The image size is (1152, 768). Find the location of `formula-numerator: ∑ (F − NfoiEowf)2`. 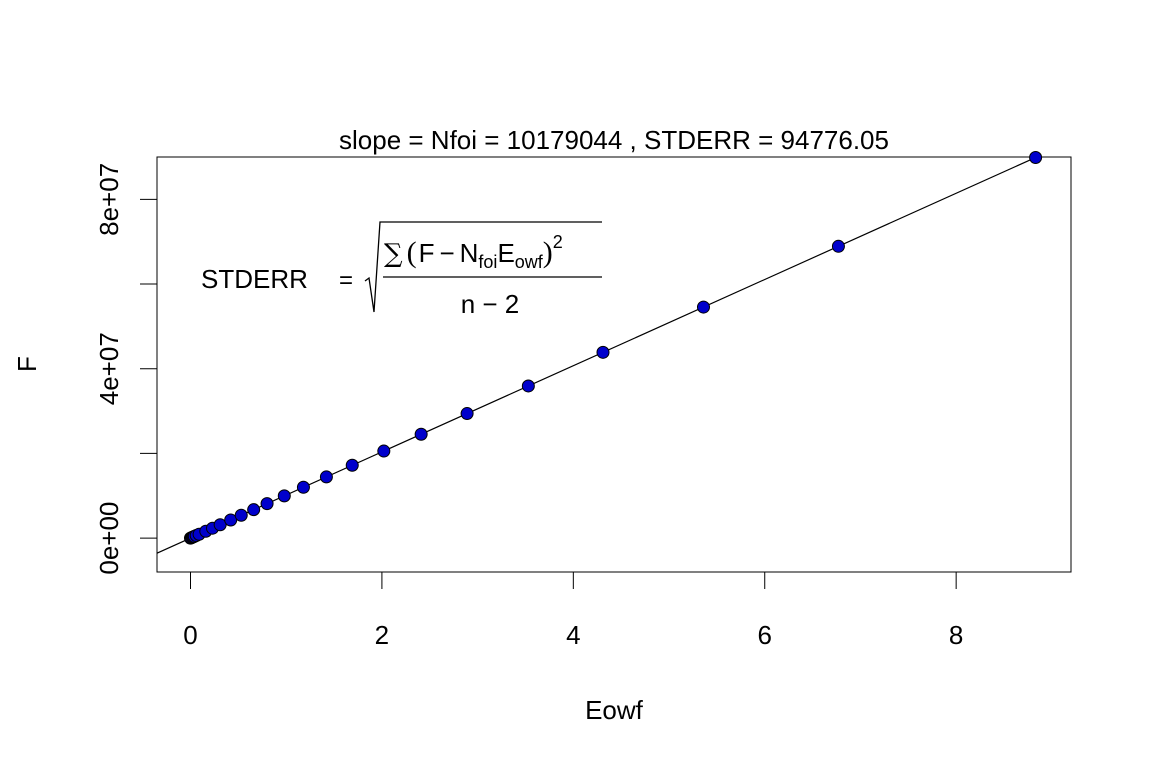

formula-numerator: ∑ (F − NfoiEowf)2 is located at coordinates (473, 252).